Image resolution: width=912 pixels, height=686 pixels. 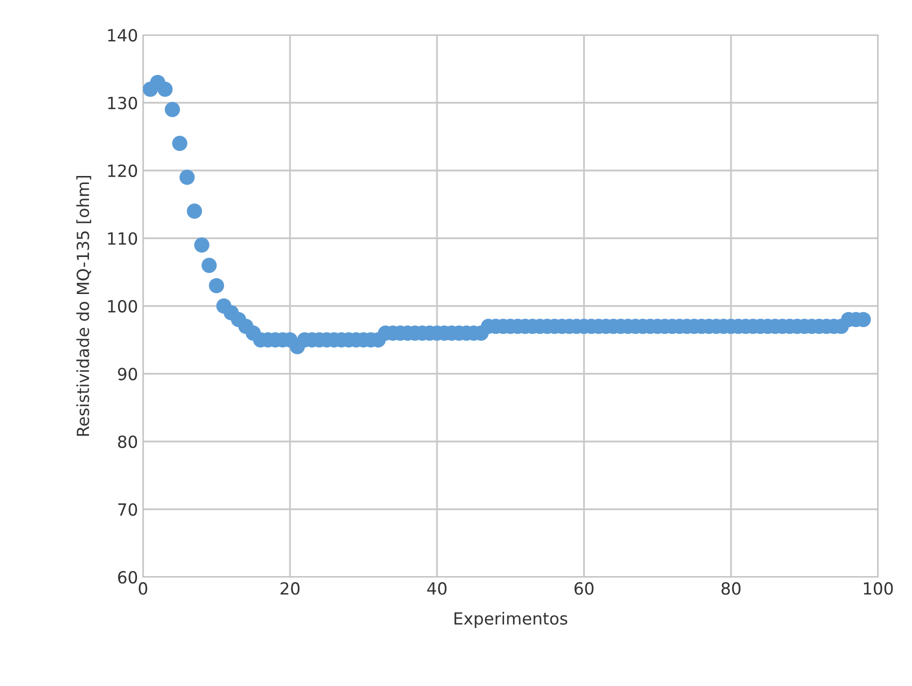 What do you see at coordinates (511, 620) in the screenshot?
I see `x-axis-title: Experimentos` at bounding box center [511, 620].